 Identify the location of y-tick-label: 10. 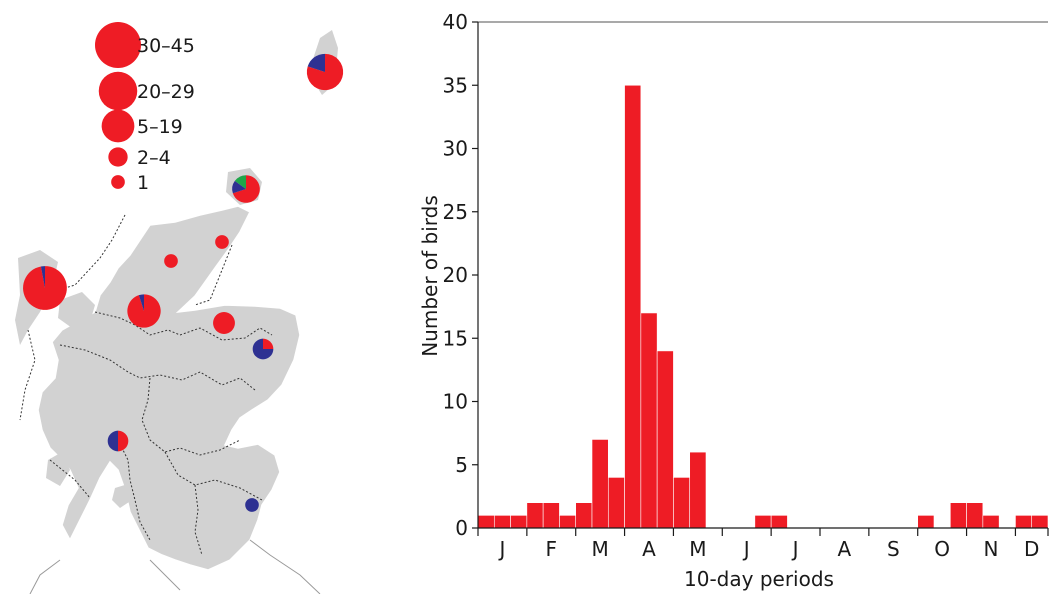
(455, 402).